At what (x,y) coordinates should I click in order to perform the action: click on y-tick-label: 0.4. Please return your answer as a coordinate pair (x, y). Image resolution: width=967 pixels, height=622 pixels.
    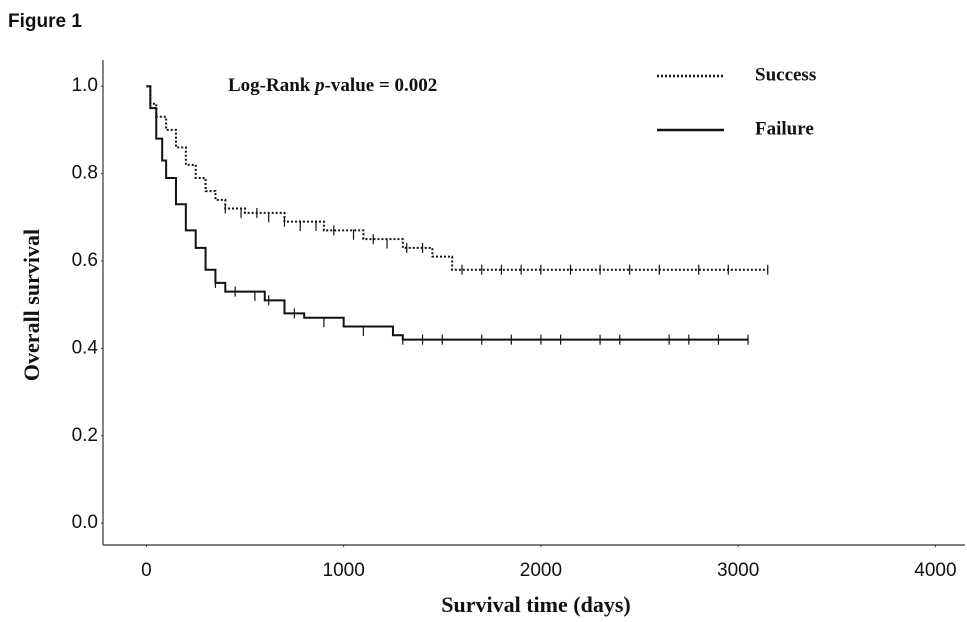
    Looking at the image, I should click on (85, 347).